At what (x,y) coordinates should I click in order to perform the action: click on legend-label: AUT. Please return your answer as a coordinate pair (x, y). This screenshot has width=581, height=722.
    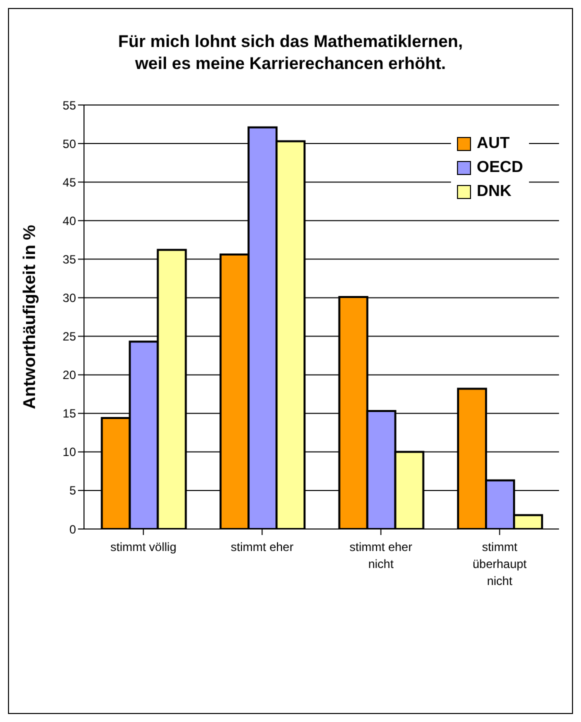
    Looking at the image, I should click on (493, 144).